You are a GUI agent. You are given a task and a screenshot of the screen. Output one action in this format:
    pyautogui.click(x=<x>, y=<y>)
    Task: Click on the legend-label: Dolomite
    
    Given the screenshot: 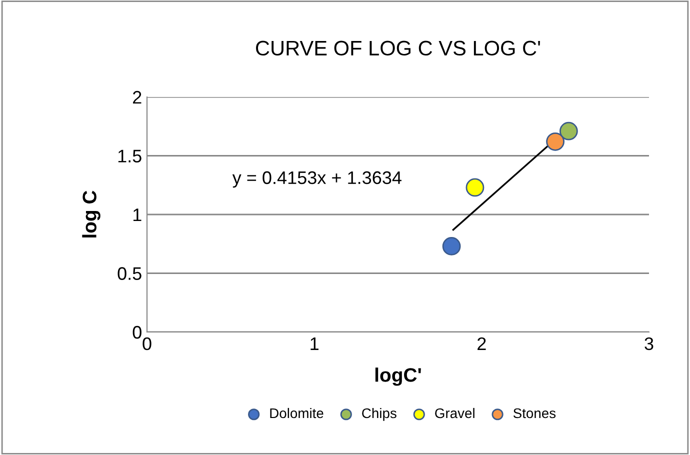 What is the action you would take?
    pyautogui.click(x=297, y=413)
    